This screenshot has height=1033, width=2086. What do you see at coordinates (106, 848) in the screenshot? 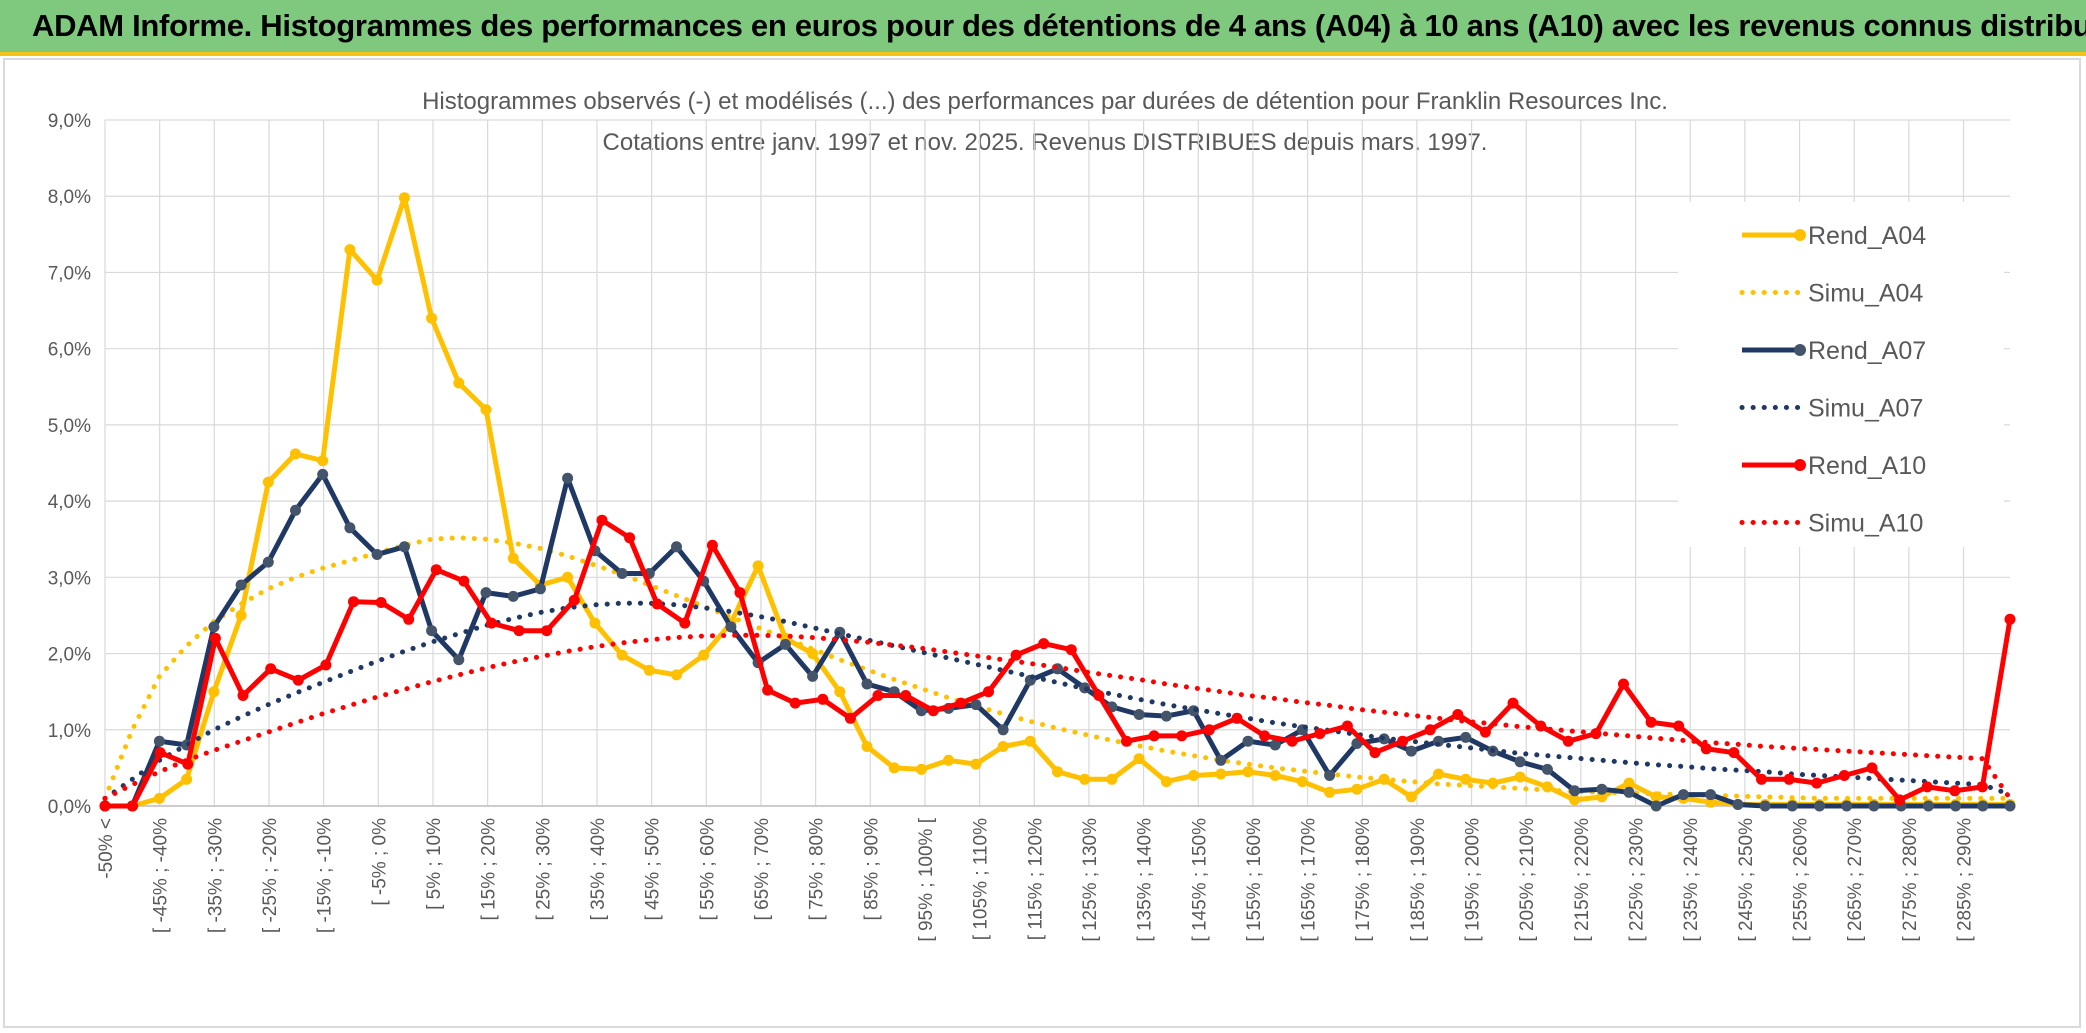
I see `x-tick-label: -50% <` at bounding box center [106, 848].